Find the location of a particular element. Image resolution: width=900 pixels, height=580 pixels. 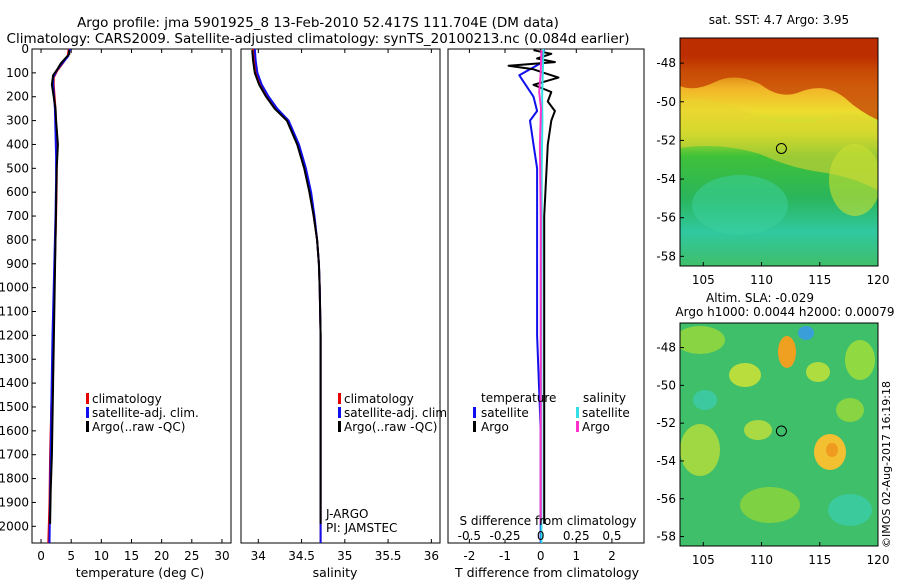

sla-map-frame is located at coordinates (779, 434).